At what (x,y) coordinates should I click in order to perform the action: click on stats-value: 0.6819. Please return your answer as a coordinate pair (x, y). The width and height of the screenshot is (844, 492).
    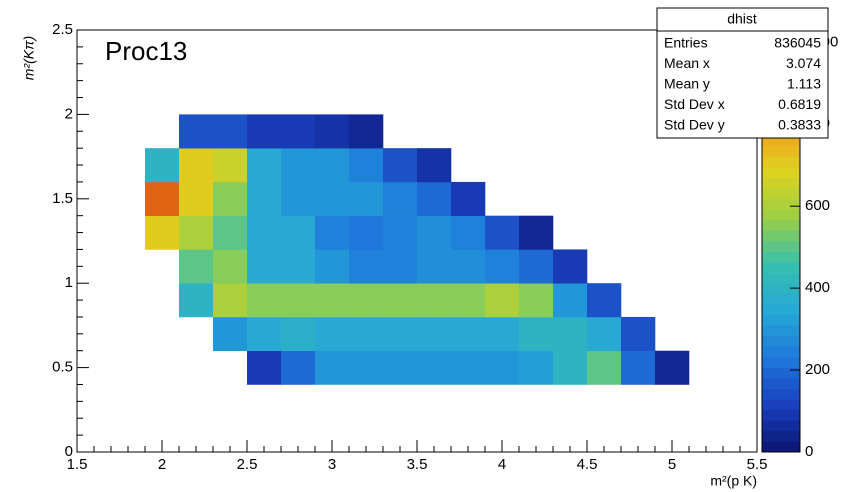
    Looking at the image, I should click on (799, 104).